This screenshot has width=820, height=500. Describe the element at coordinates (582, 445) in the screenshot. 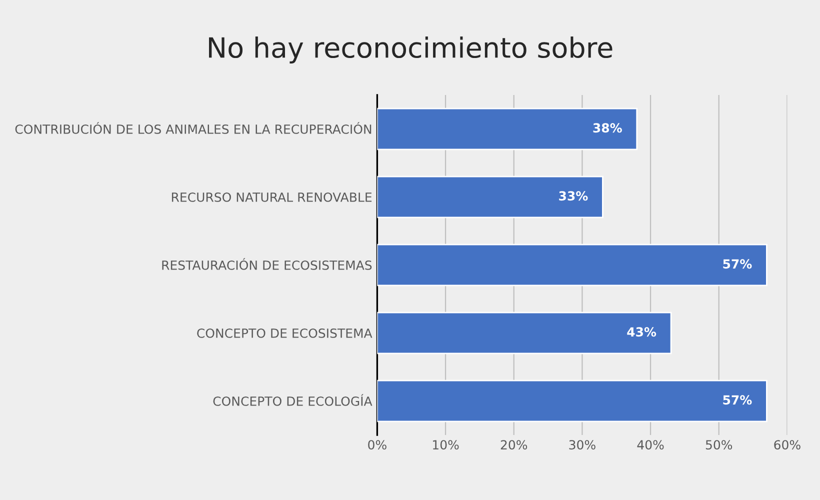

I see `x-tick-label: 30%` at that location.